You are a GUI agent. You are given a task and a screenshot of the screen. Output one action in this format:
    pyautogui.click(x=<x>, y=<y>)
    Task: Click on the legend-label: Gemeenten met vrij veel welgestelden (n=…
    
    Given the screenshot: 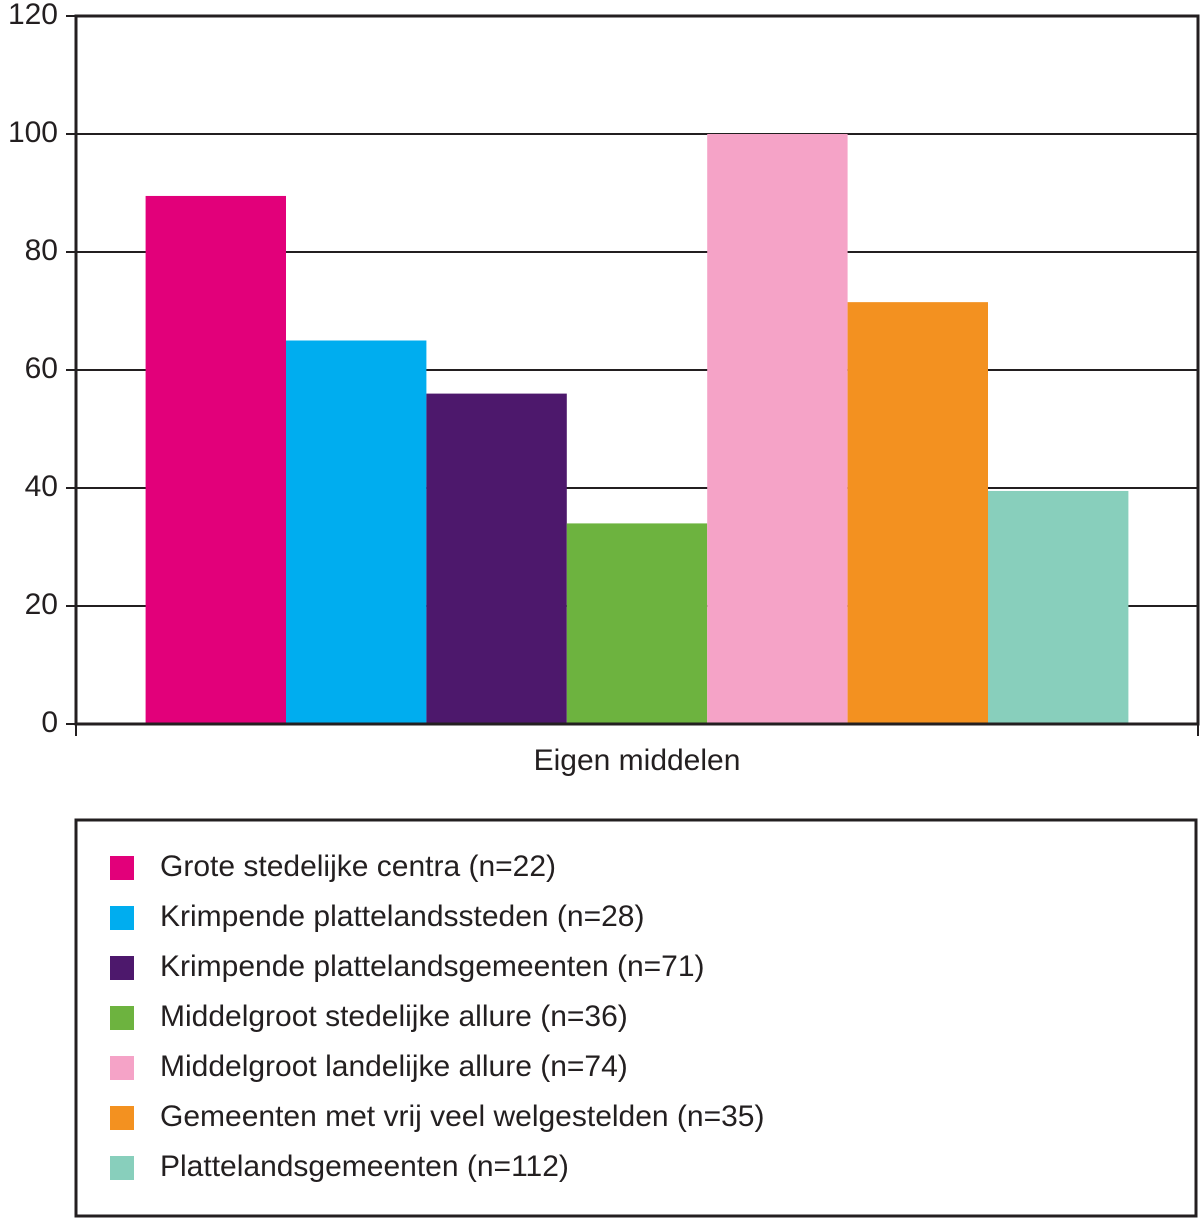 What is the action you would take?
    pyautogui.click(x=462, y=1116)
    